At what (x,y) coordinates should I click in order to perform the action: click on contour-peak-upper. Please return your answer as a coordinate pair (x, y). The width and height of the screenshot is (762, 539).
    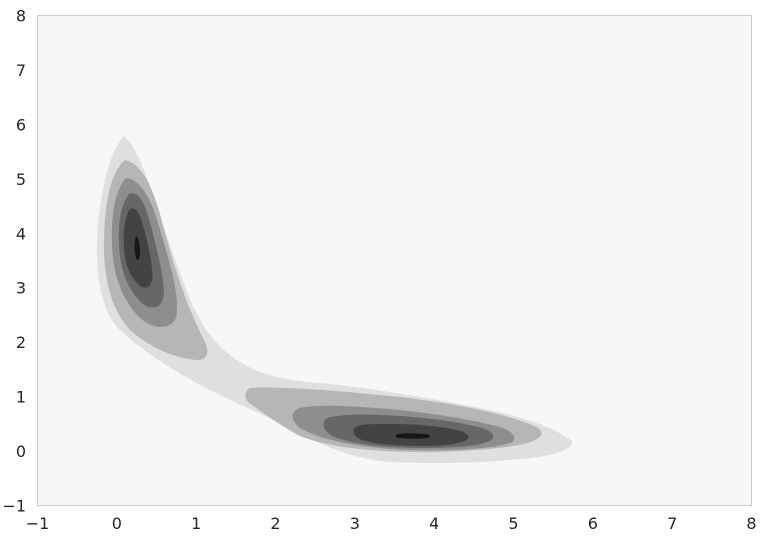
    Looking at the image, I should click on (137, 248).